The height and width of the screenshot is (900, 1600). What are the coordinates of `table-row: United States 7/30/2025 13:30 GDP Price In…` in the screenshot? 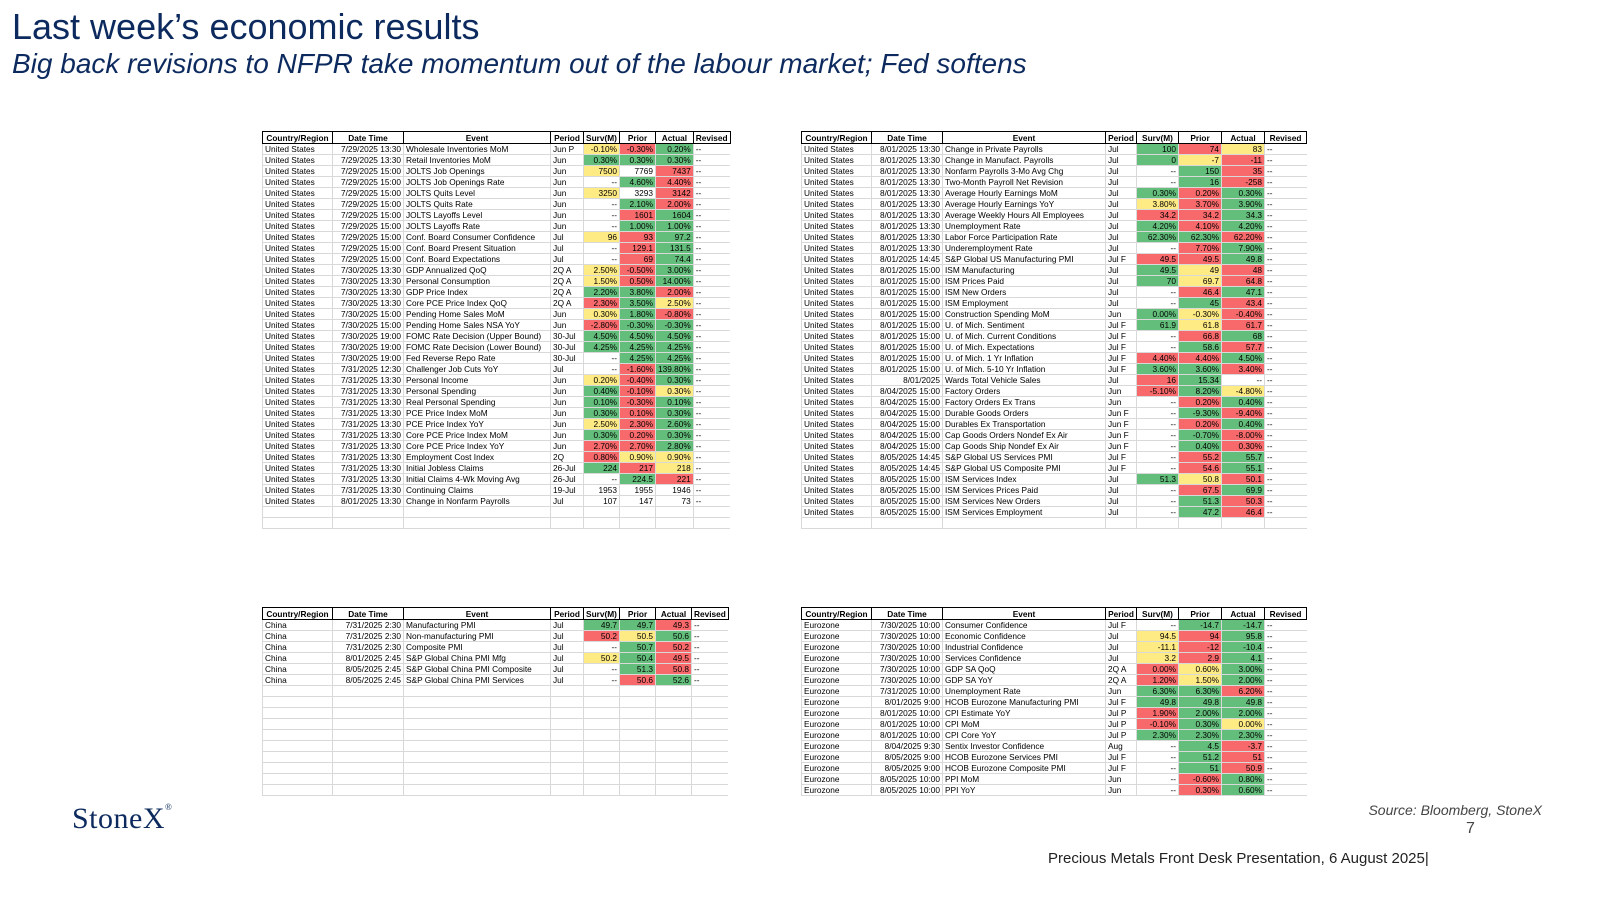 It's located at (496, 292).